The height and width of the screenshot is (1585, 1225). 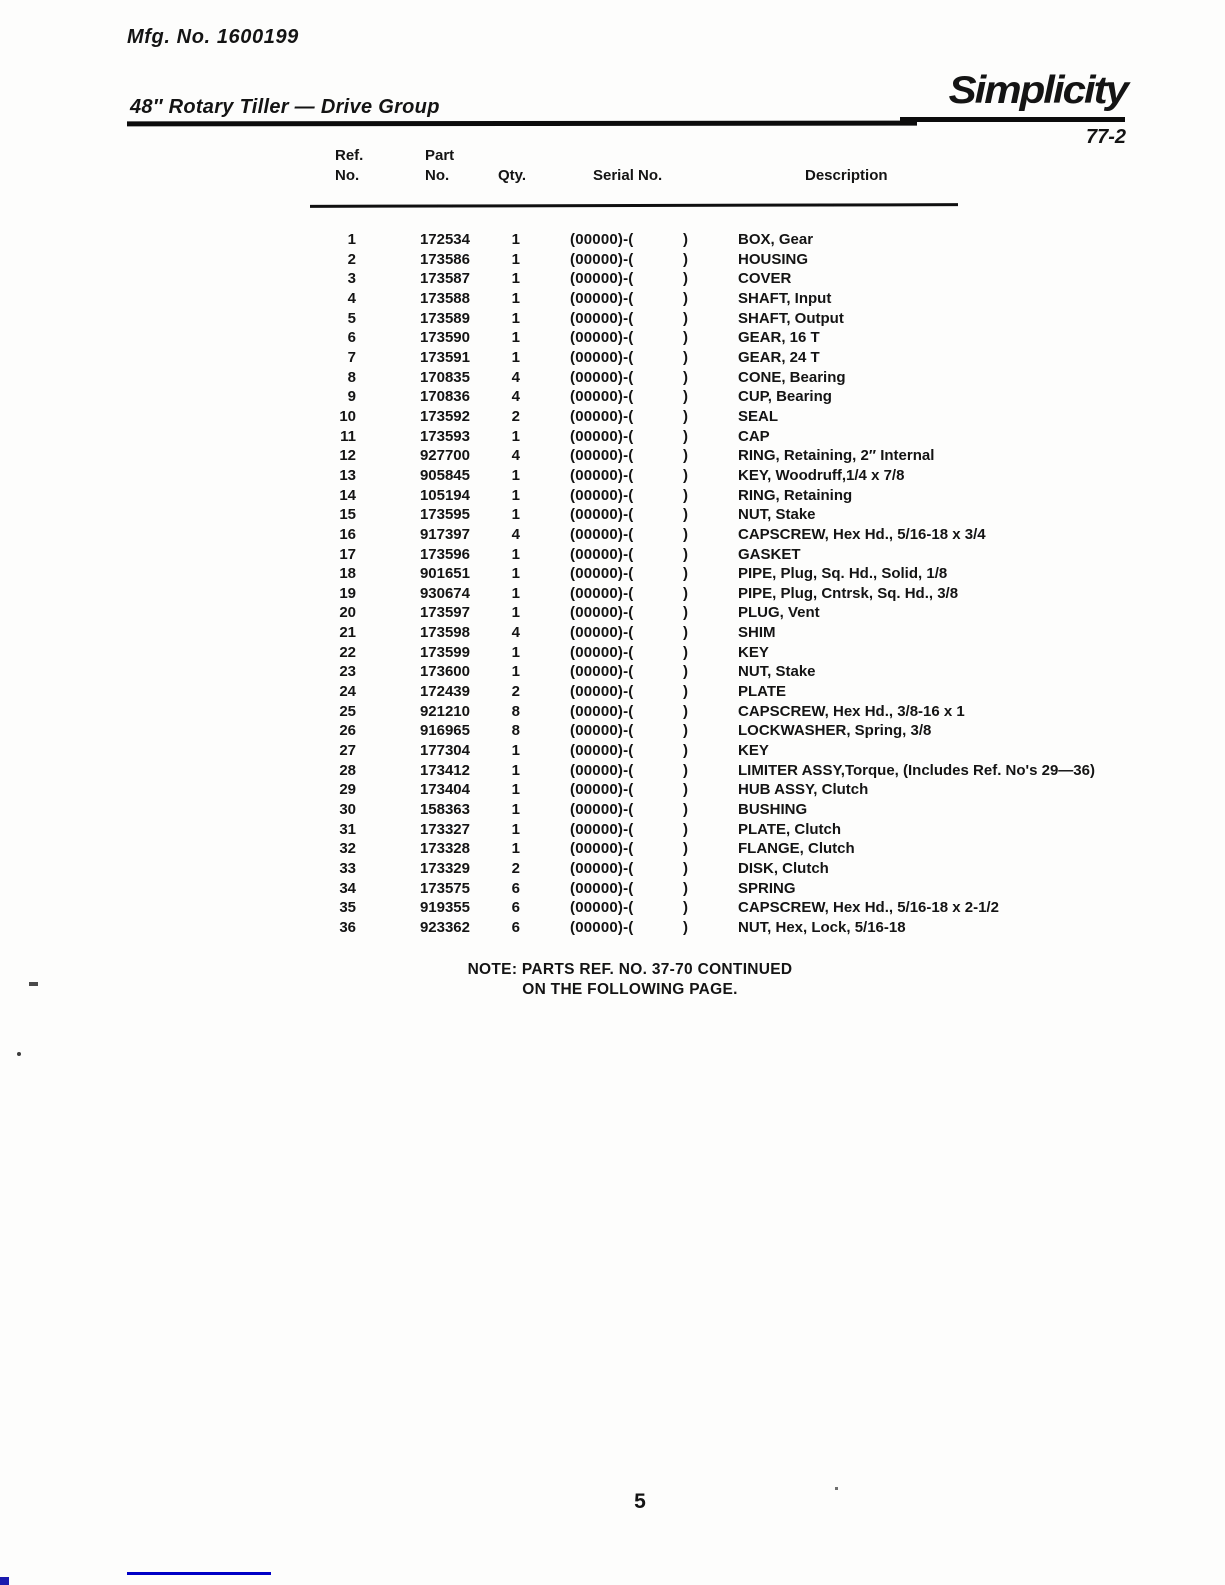 I want to click on table-row: 2 173586 1 (00000)-() HOUSING, so click(x=762, y=260).